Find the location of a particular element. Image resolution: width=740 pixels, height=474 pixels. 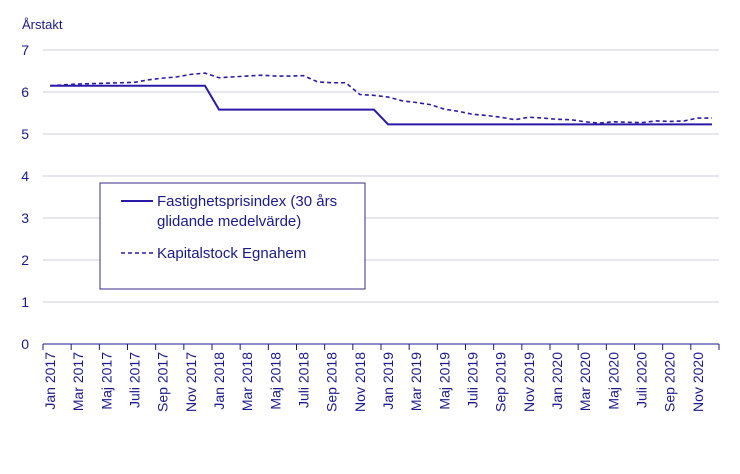

x-tick-label: Sep 2017 is located at coordinates (163, 382).